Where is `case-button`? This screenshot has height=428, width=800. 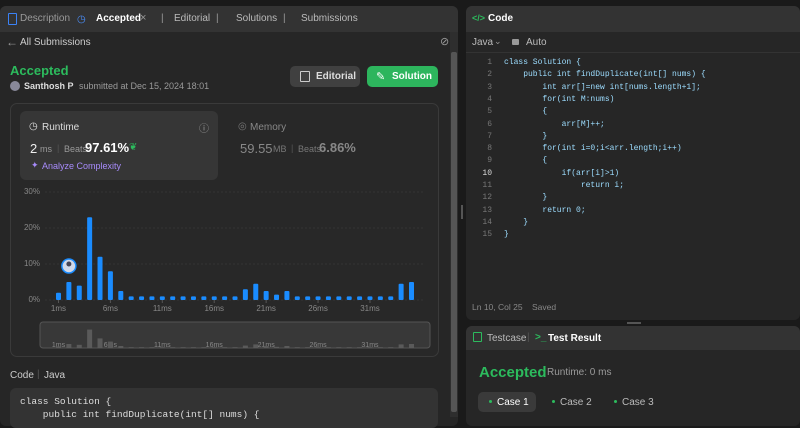
case-button is located at coordinates (507, 402).